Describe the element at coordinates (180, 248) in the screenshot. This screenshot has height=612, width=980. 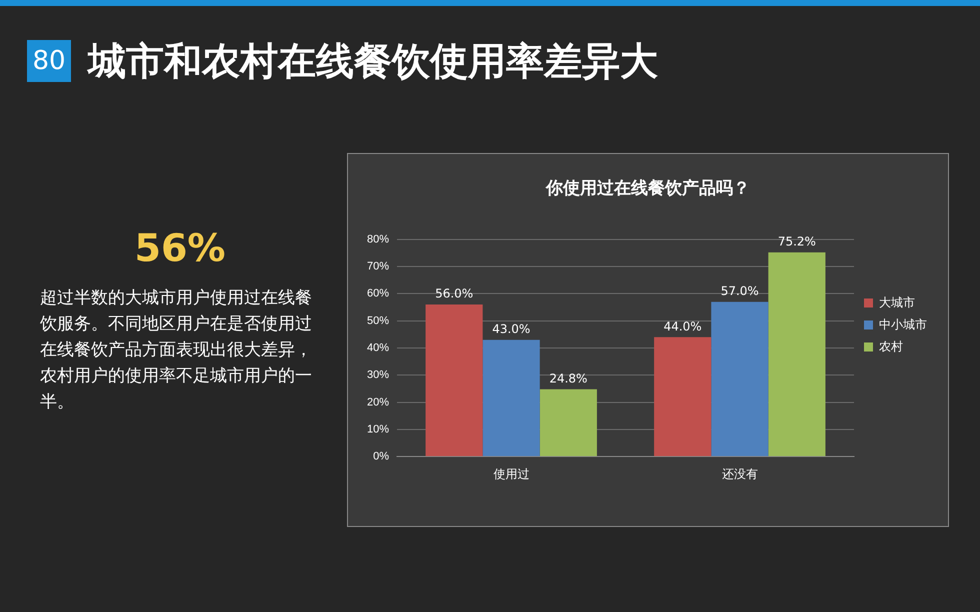
I see `text: 56%` at that location.